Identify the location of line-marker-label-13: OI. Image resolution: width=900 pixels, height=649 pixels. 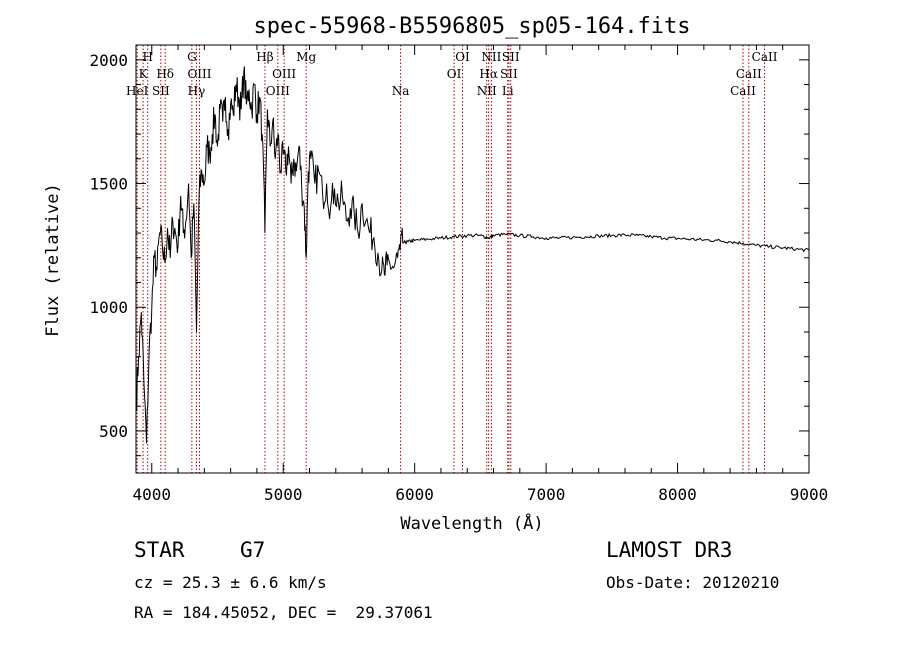
(454, 74).